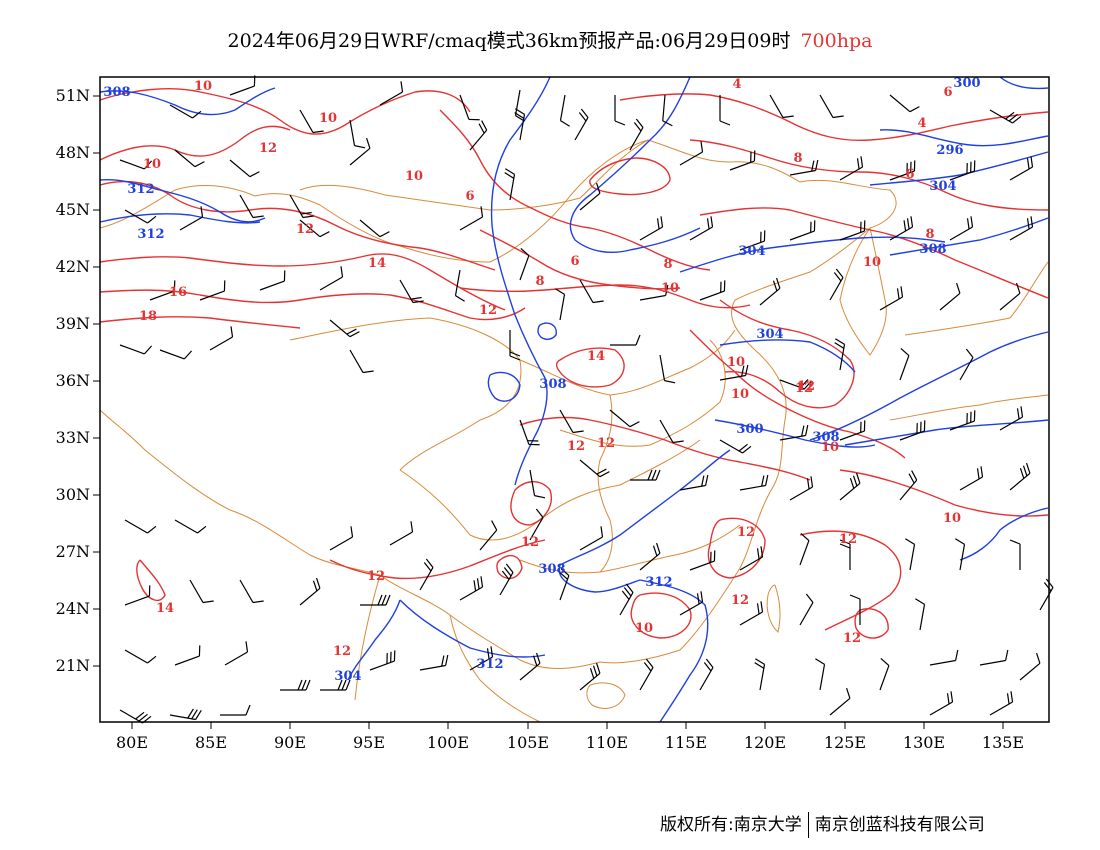  What do you see at coordinates (808, 825) in the screenshot?
I see `copyright-divider` at bounding box center [808, 825].